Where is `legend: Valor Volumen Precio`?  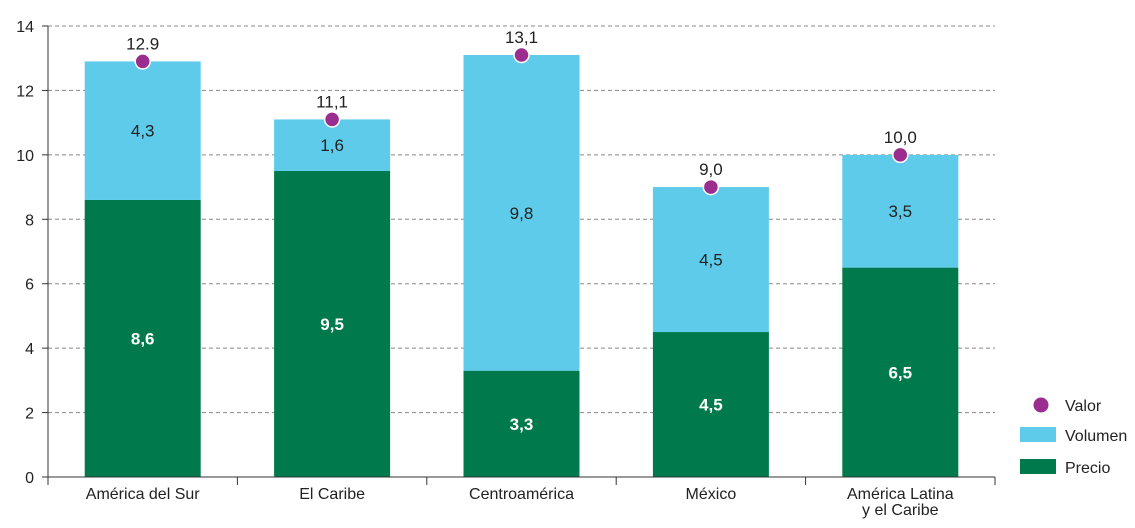
legend: Valor Volumen Precio is located at coordinates (1073, 437).